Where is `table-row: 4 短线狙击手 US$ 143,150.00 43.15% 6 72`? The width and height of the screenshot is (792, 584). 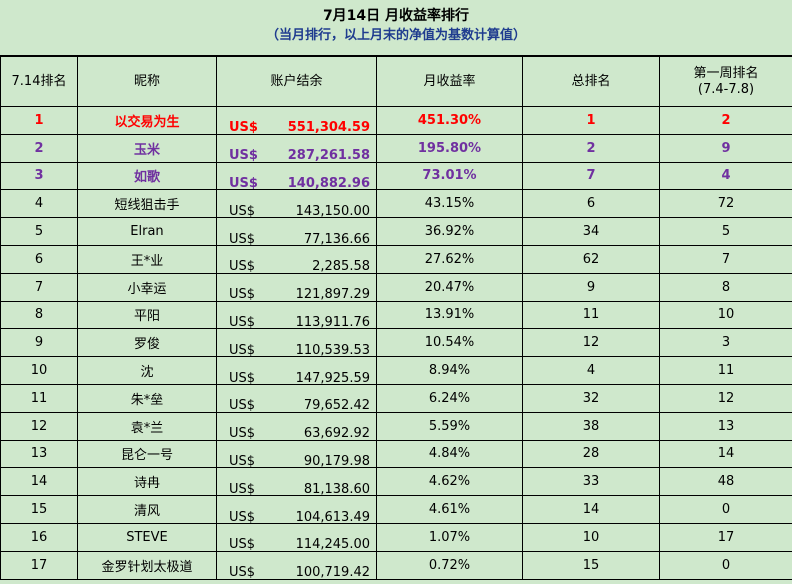 table-row: 4 短线狙击手 US$ 143,150.00 43.15% 6 72 is located at coordinates (396, 204).